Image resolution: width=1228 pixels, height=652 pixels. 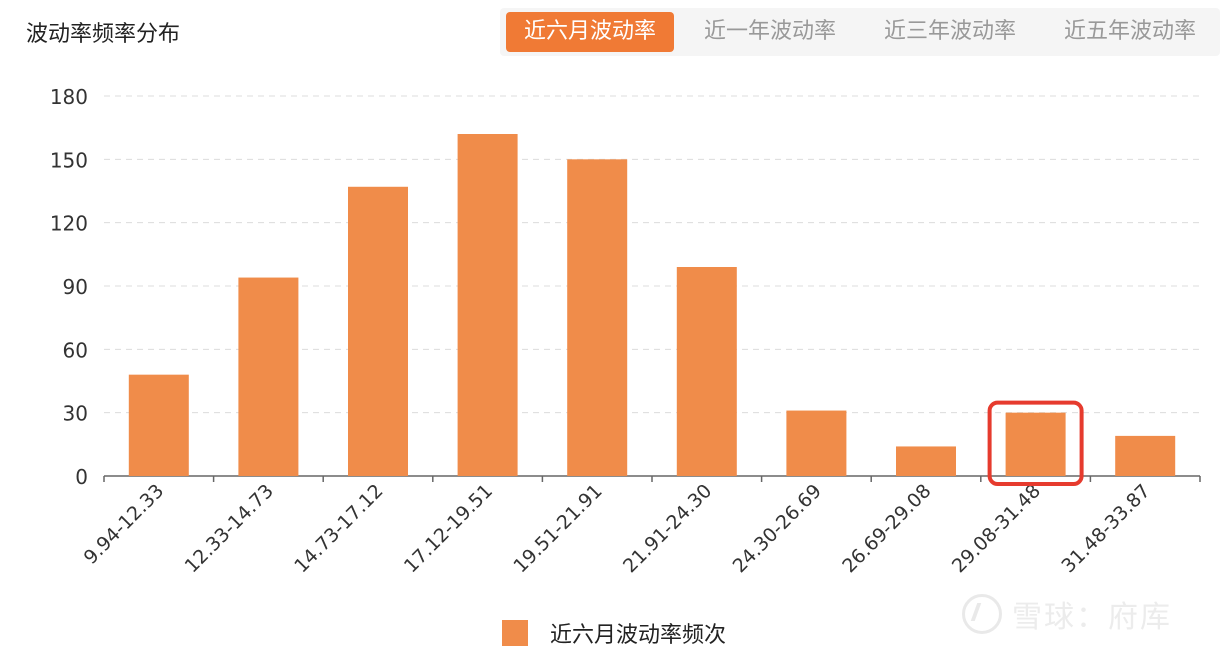 I want to click on x-tick-label: 26.69-29.08, so click(x=886, y=528).